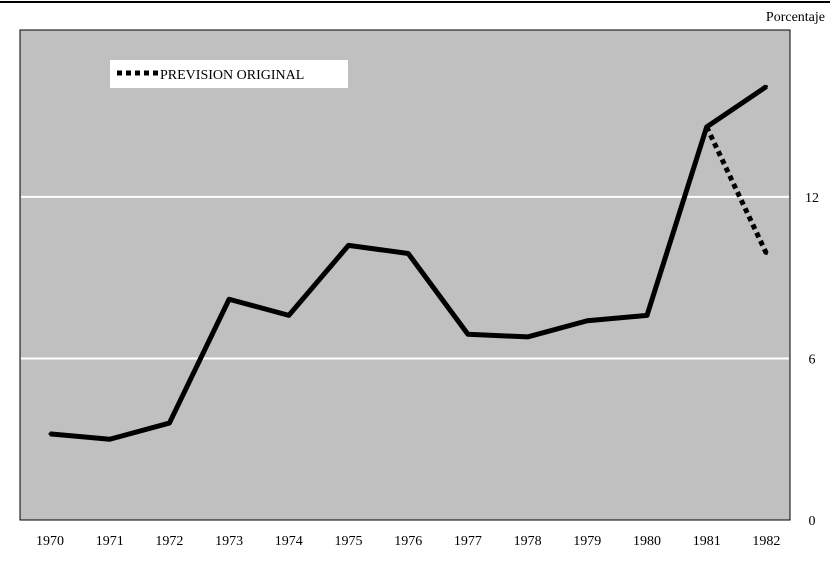 The image size is (830, 561). What do you see at coordinates (110, 541) in the screenshot?
I see `x-tick-1971: 1971` at bounding box center [110, 541].